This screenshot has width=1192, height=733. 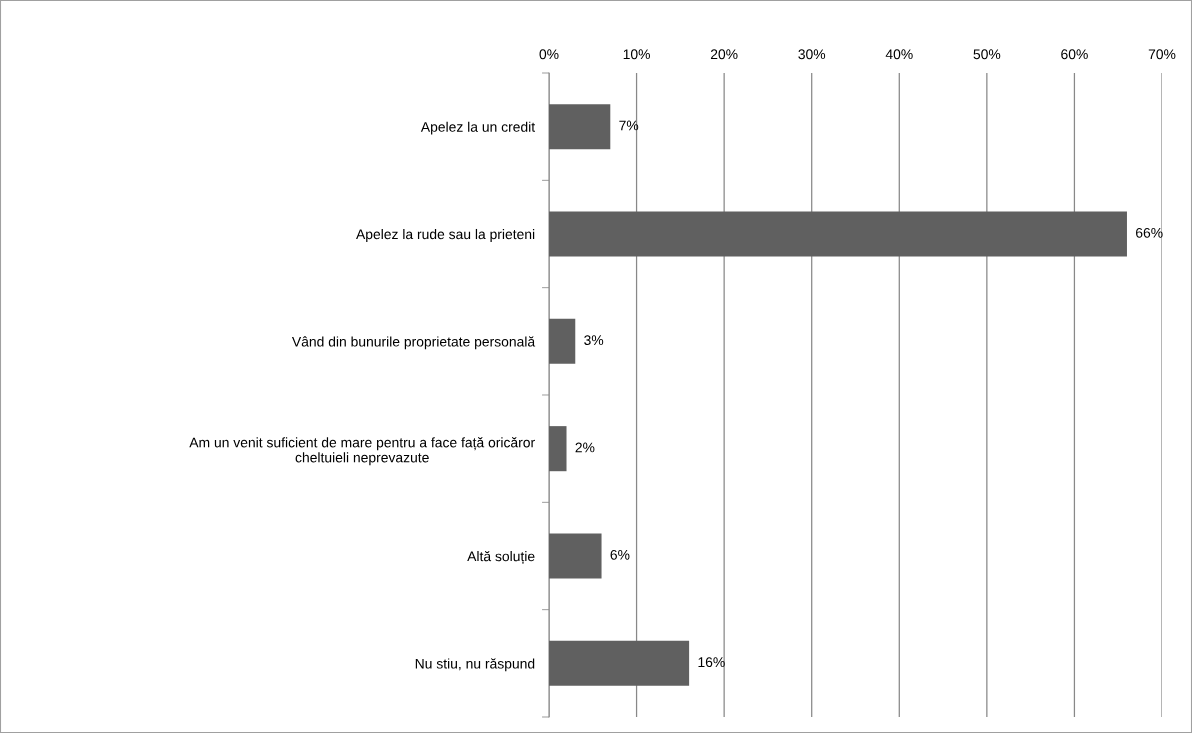 What do you see at coordinates (899, 54) in the screenshot?
I see `x-tick-label: 40%` at bounding box center [899, 54].